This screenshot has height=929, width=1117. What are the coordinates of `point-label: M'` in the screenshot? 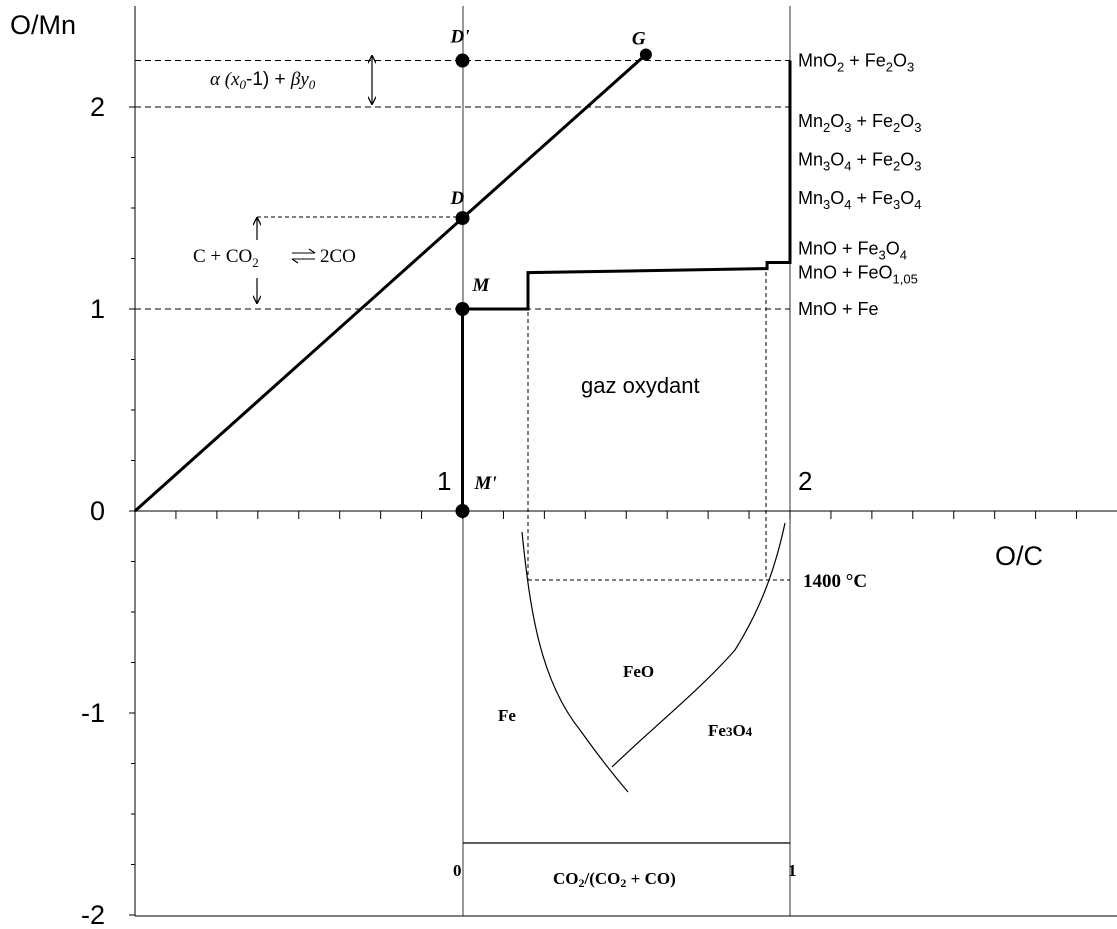 It's located at (485, 483).